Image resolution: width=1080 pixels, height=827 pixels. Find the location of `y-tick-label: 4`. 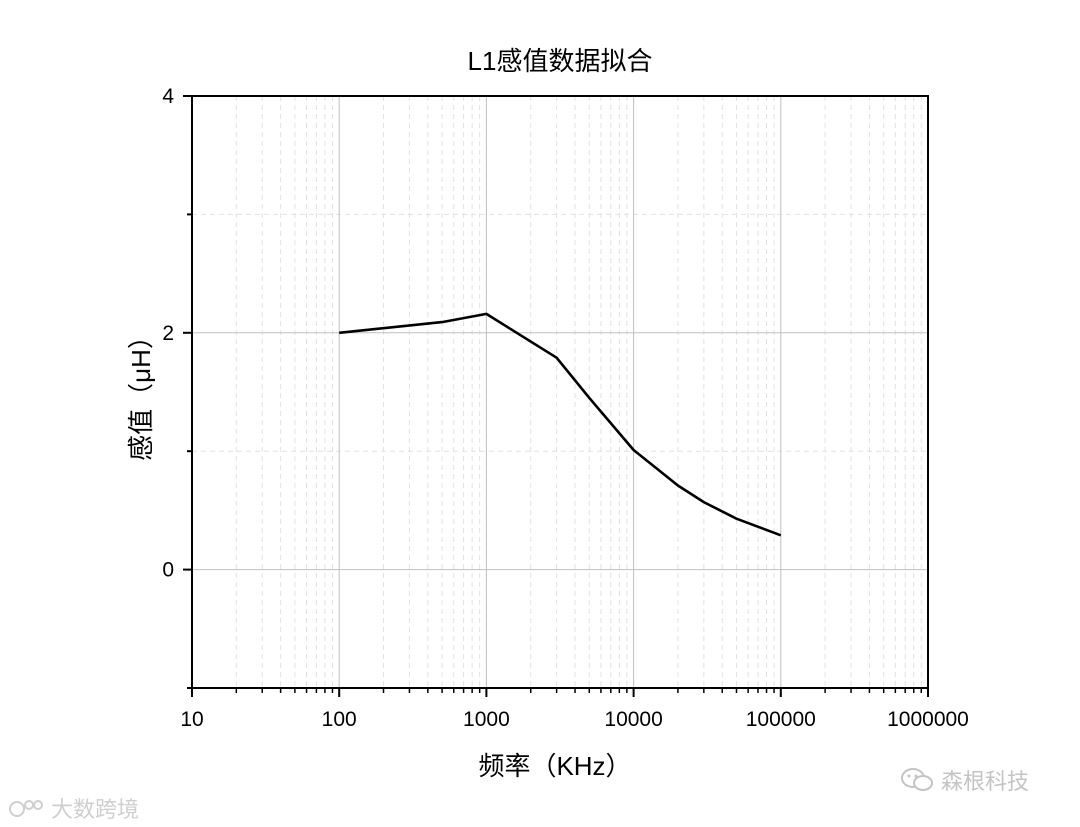

y-tick-label: 4 is located at coordinates (168, 96).